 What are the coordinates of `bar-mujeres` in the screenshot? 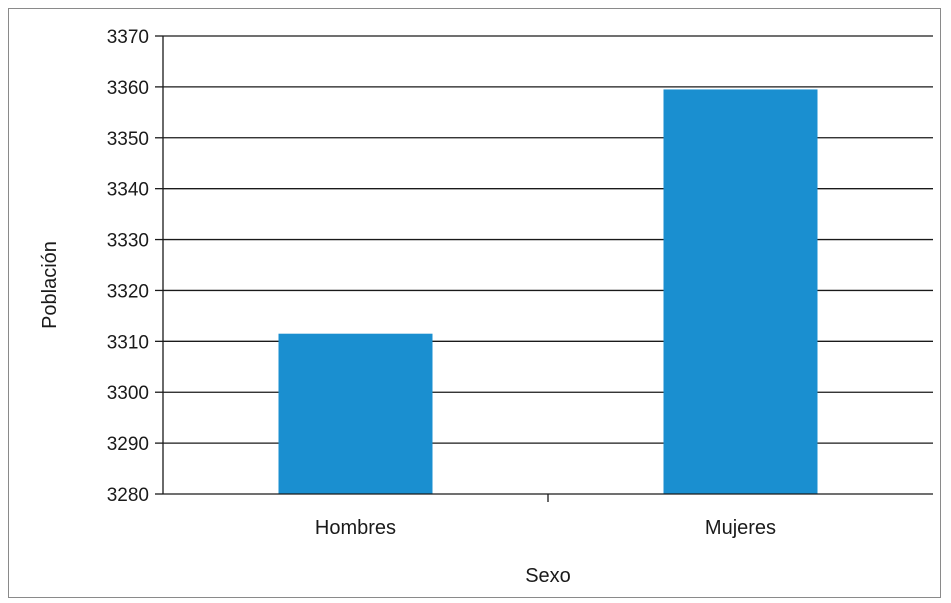 It's located at (740, 291).